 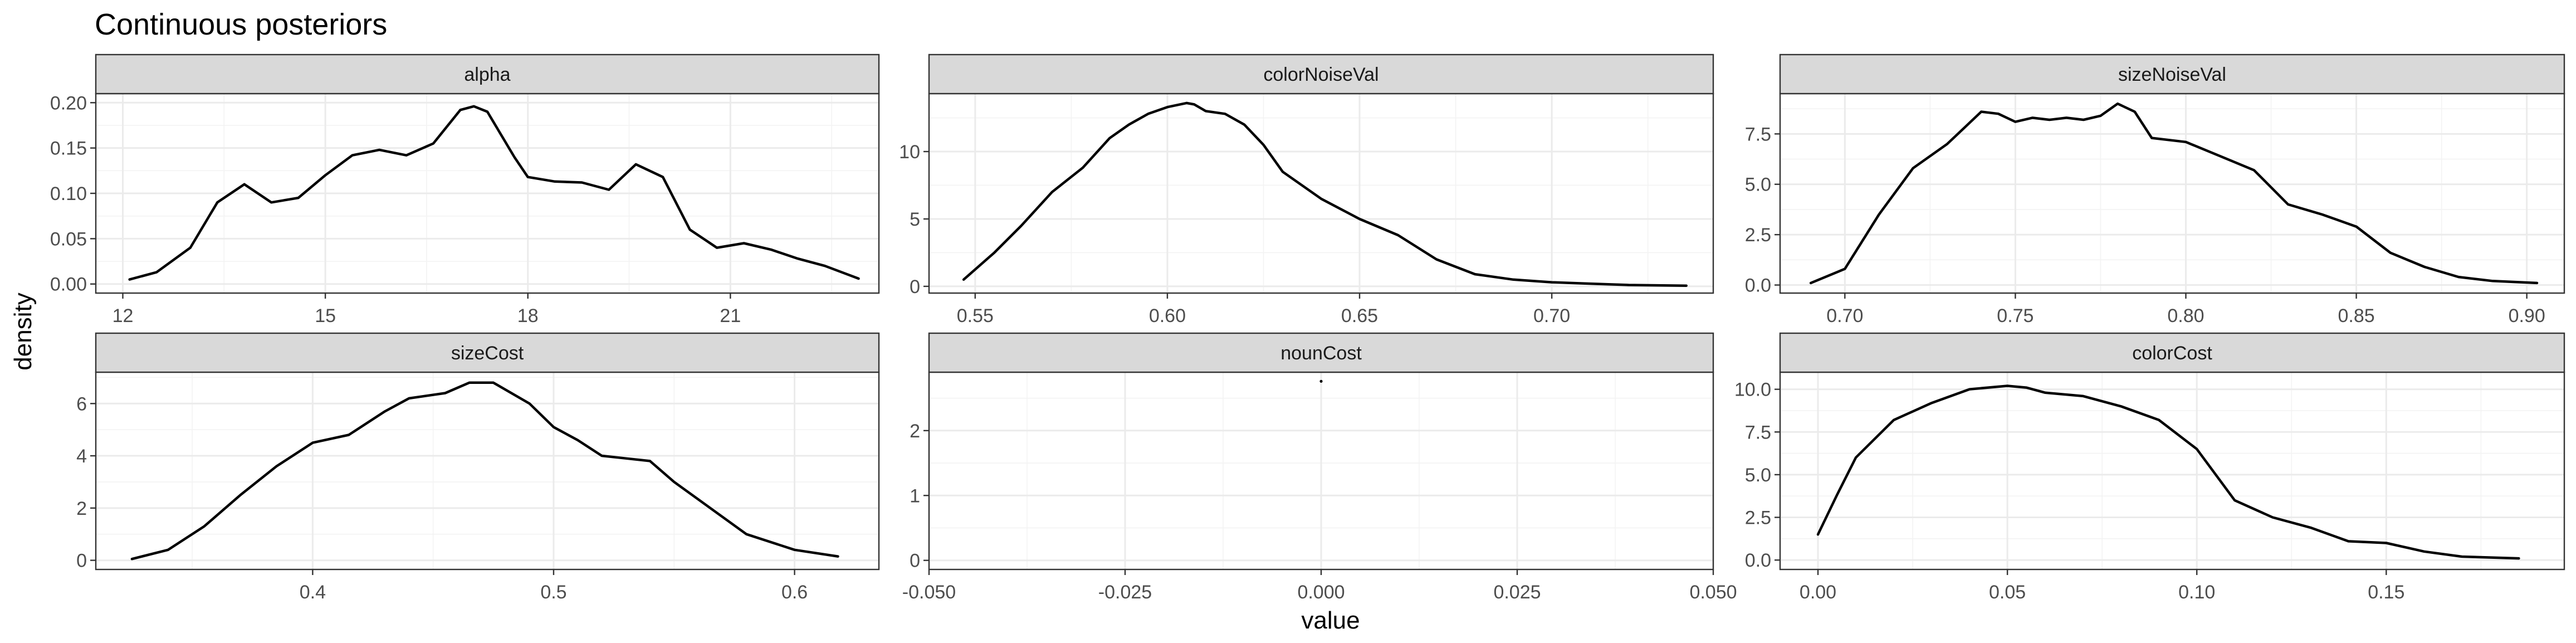 What do you see at coordinates (2007, 592) in the screenshot?
I see `x-tick-label: 0.05` at bounding box center [2007, 592].